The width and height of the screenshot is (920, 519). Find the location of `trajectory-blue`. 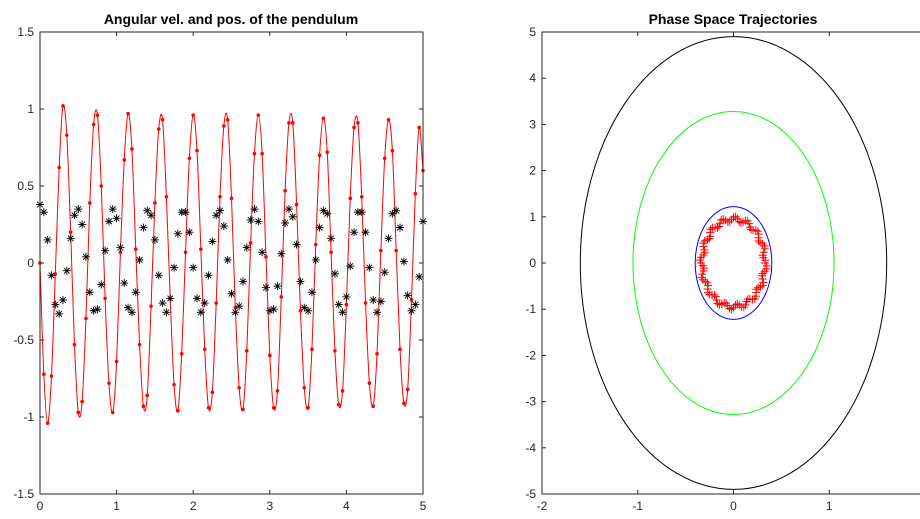

trajectory-blue is located at coordinates (733, 263).